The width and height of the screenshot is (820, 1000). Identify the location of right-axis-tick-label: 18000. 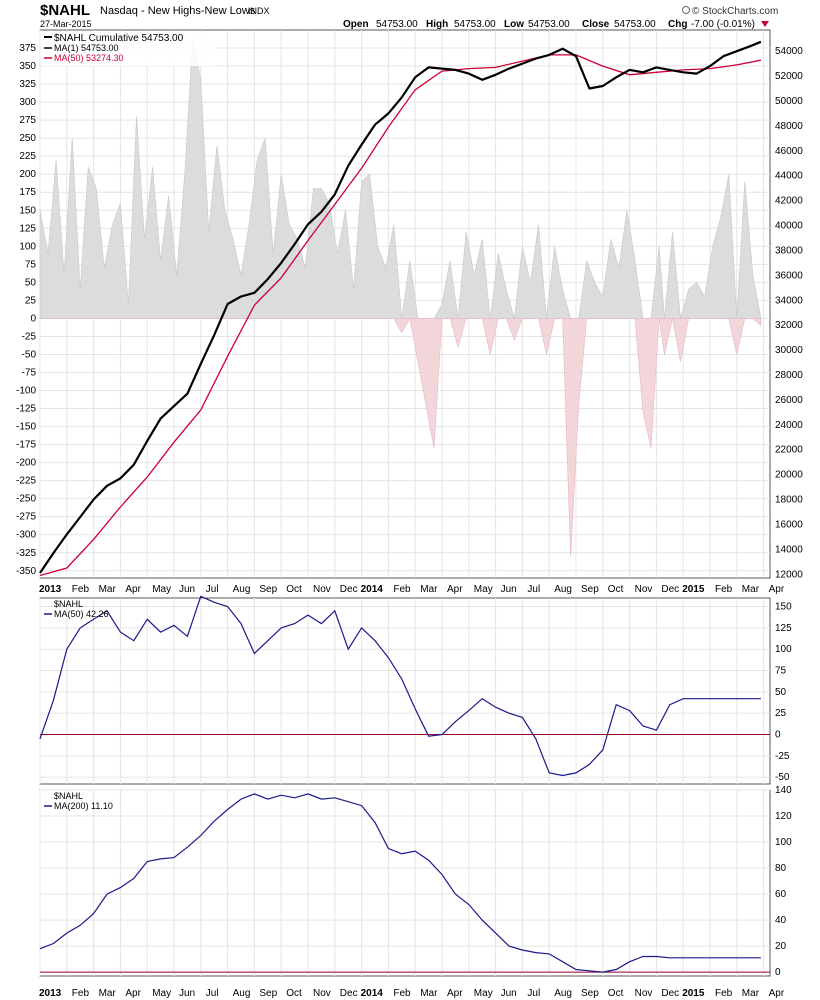
(789, 500).